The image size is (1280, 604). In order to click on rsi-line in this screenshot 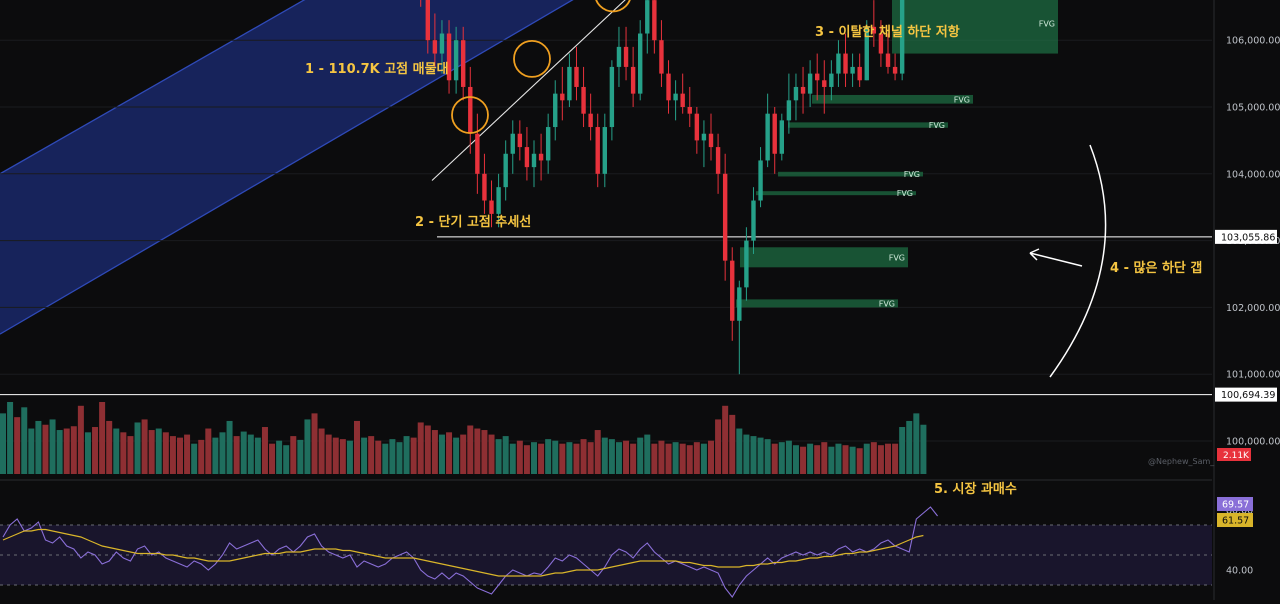, I will do `click(470, 552)`.